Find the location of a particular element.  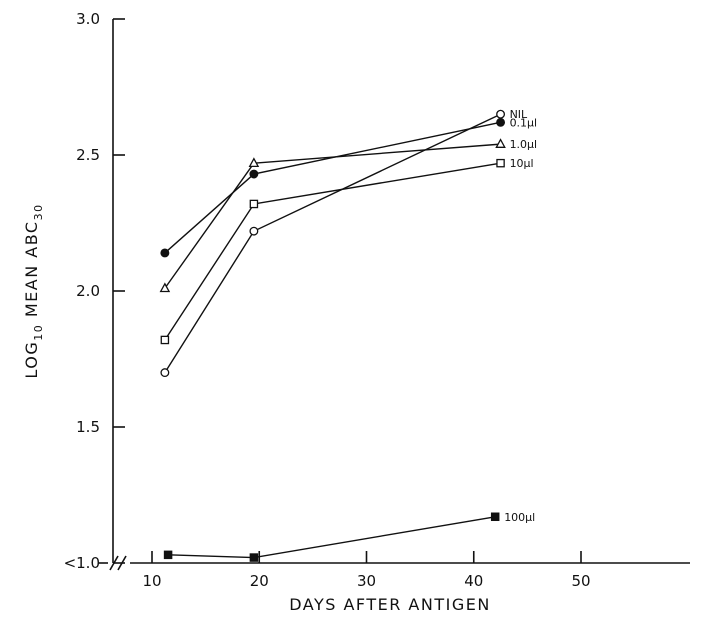

y-axis-title-main: LOG is located at coordinates (31, 360).